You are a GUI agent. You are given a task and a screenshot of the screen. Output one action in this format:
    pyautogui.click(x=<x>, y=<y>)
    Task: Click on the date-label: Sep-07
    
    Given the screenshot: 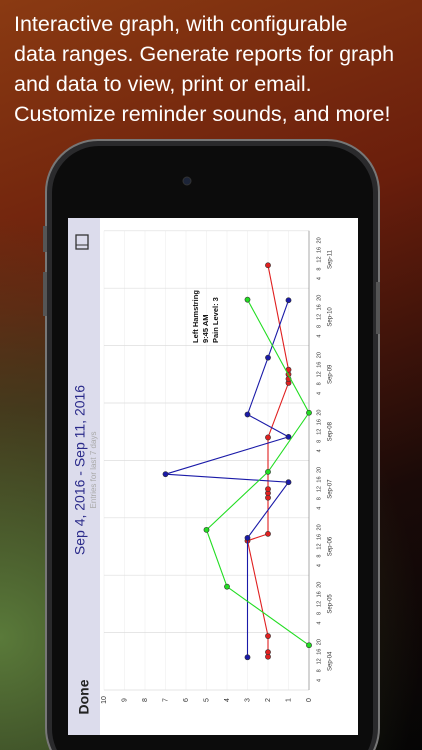 What is the action you would take?
    pyautogui.click(x=331, y=489)
    